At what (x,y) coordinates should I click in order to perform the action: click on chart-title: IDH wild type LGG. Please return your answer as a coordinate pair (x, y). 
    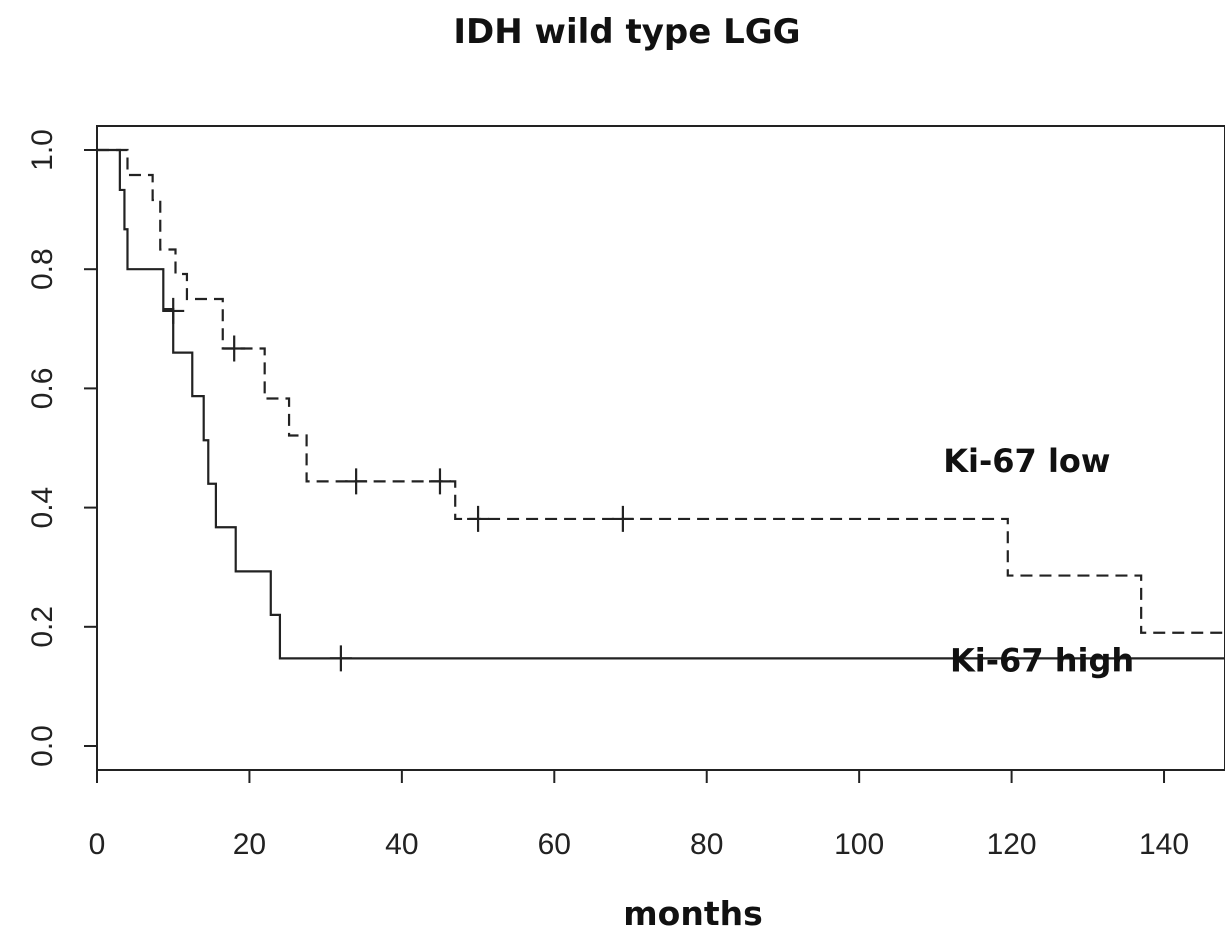
    Looking at the image, I should click on (626, 32).